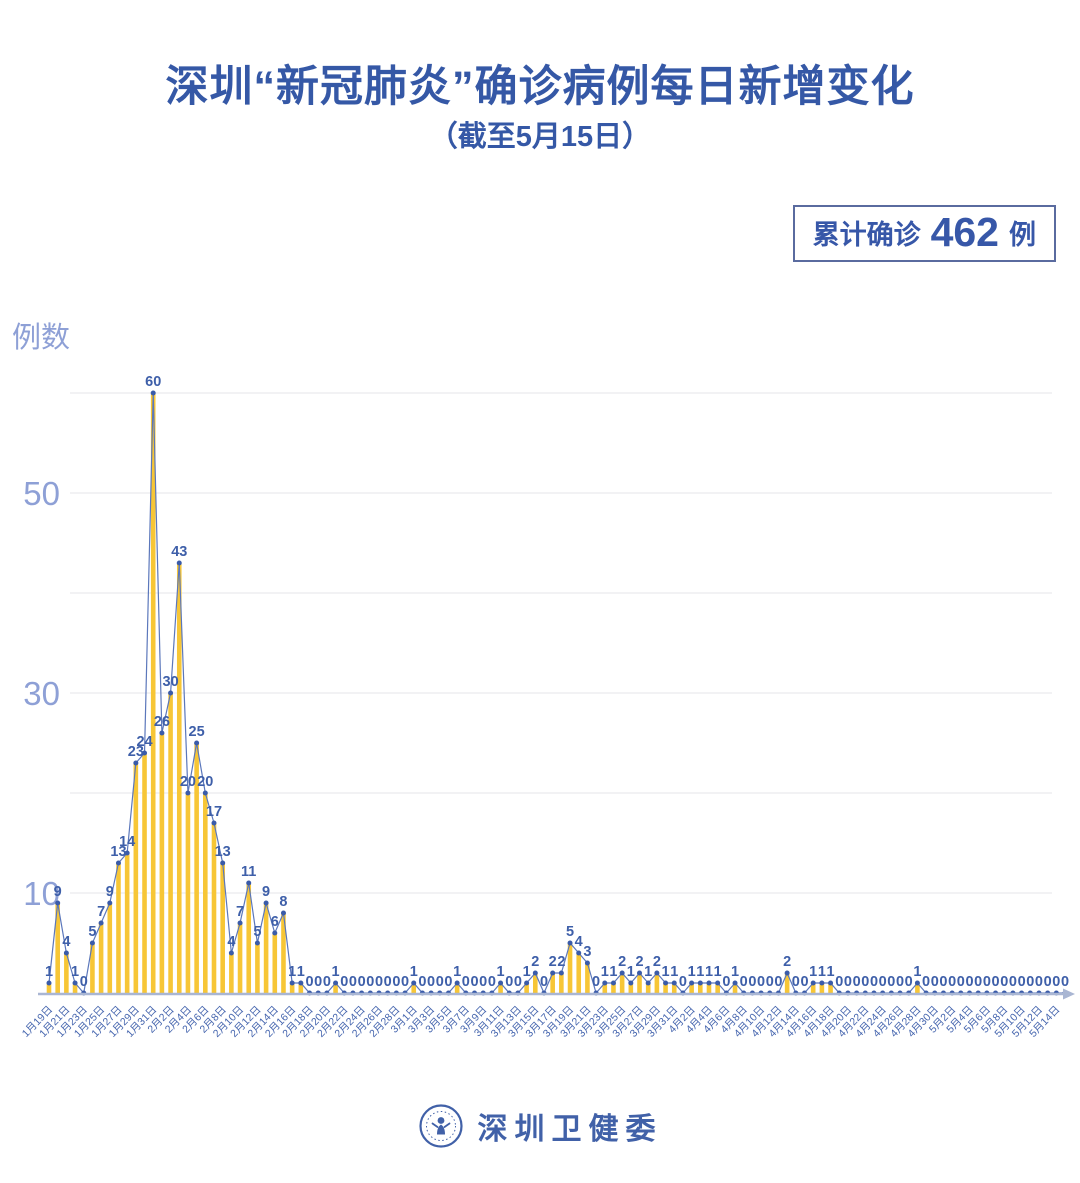 The height and width of the screenshot is (1183, 1080). I want to click on data-point-label: 26, so click(162, 722).